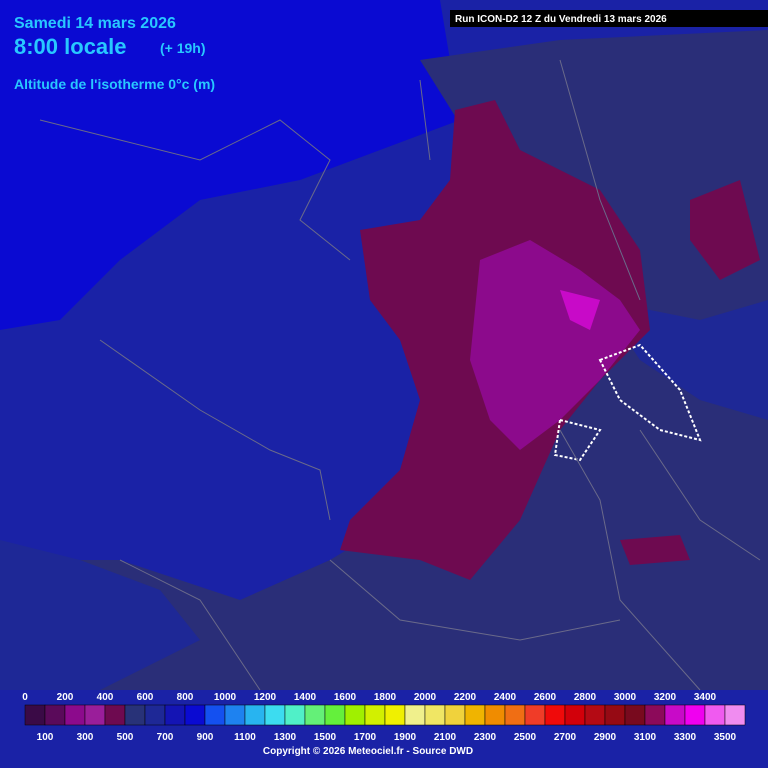 Image resolution: width=768 pixels, height=768 pixels. Describe the element at coordinates (505, 697) in the screenshot. I see `legend-label: 2400` at that location.